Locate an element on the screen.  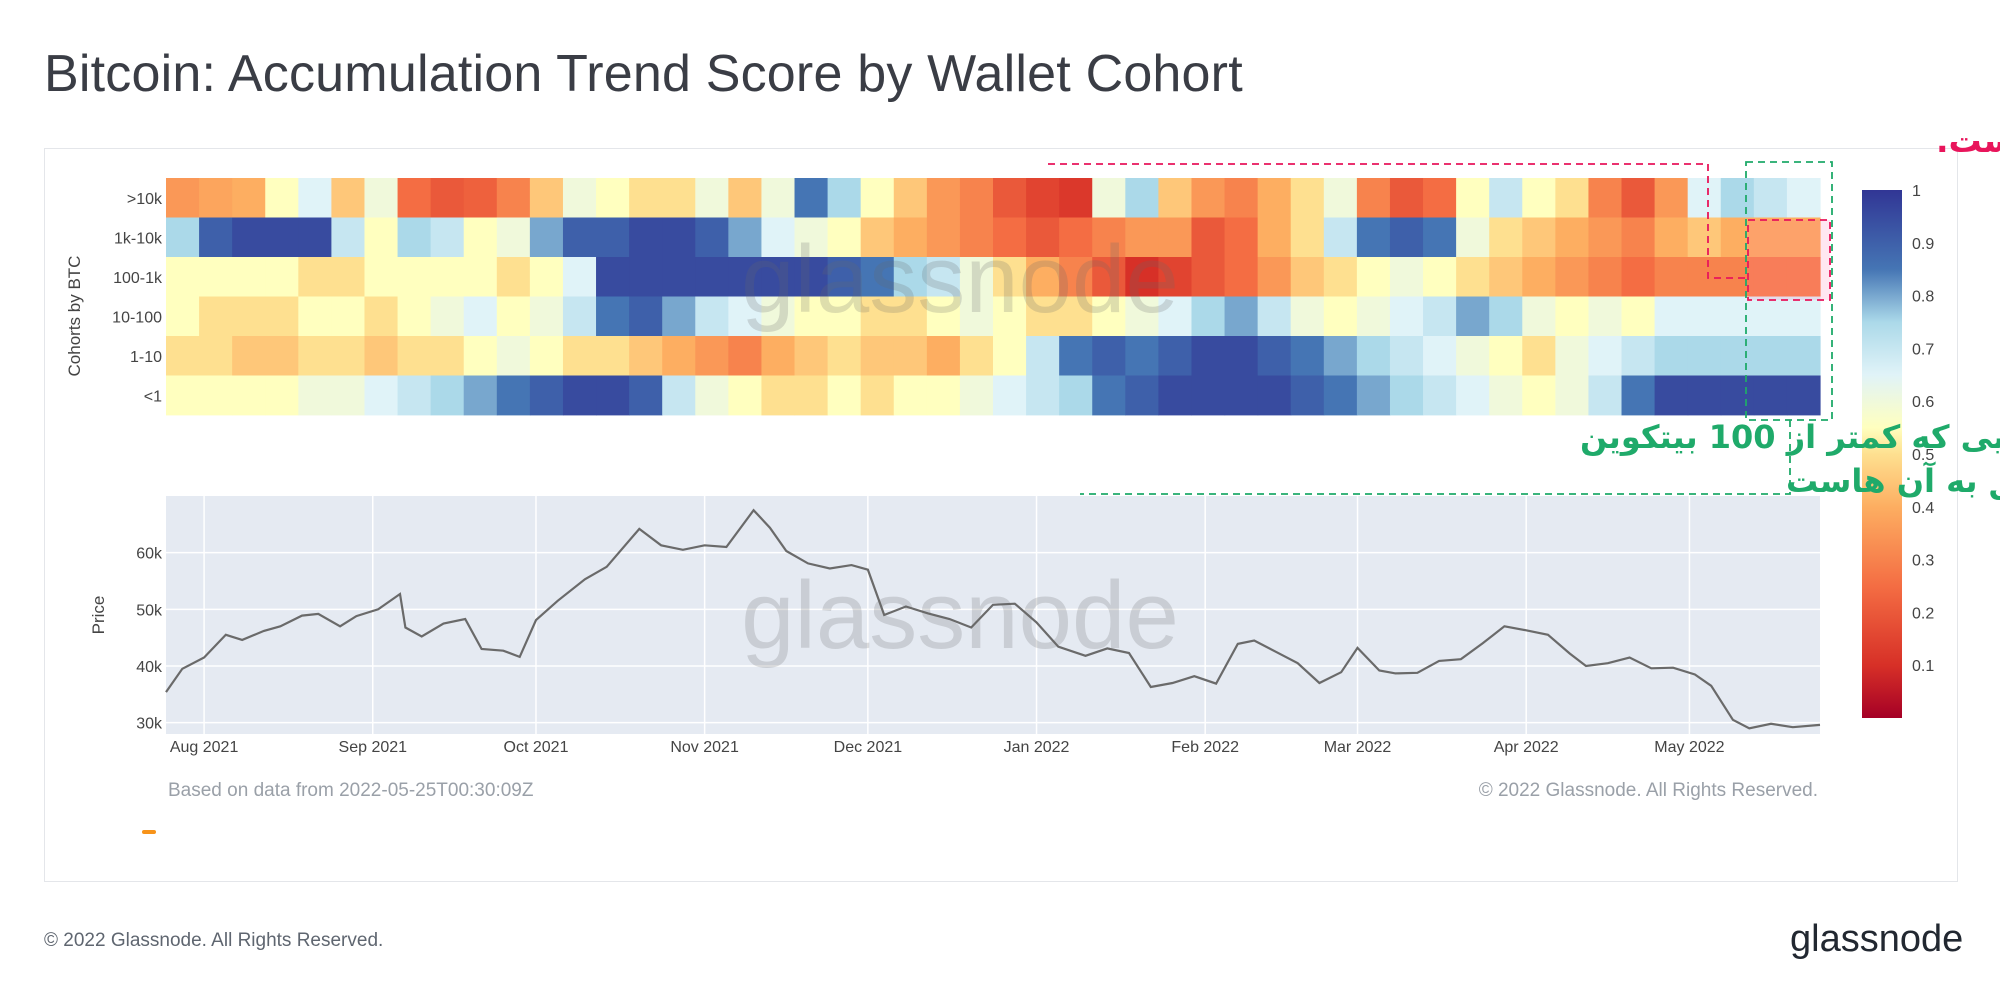
colorbar-tick-label: 1 is located at coordinates (1916, 191).